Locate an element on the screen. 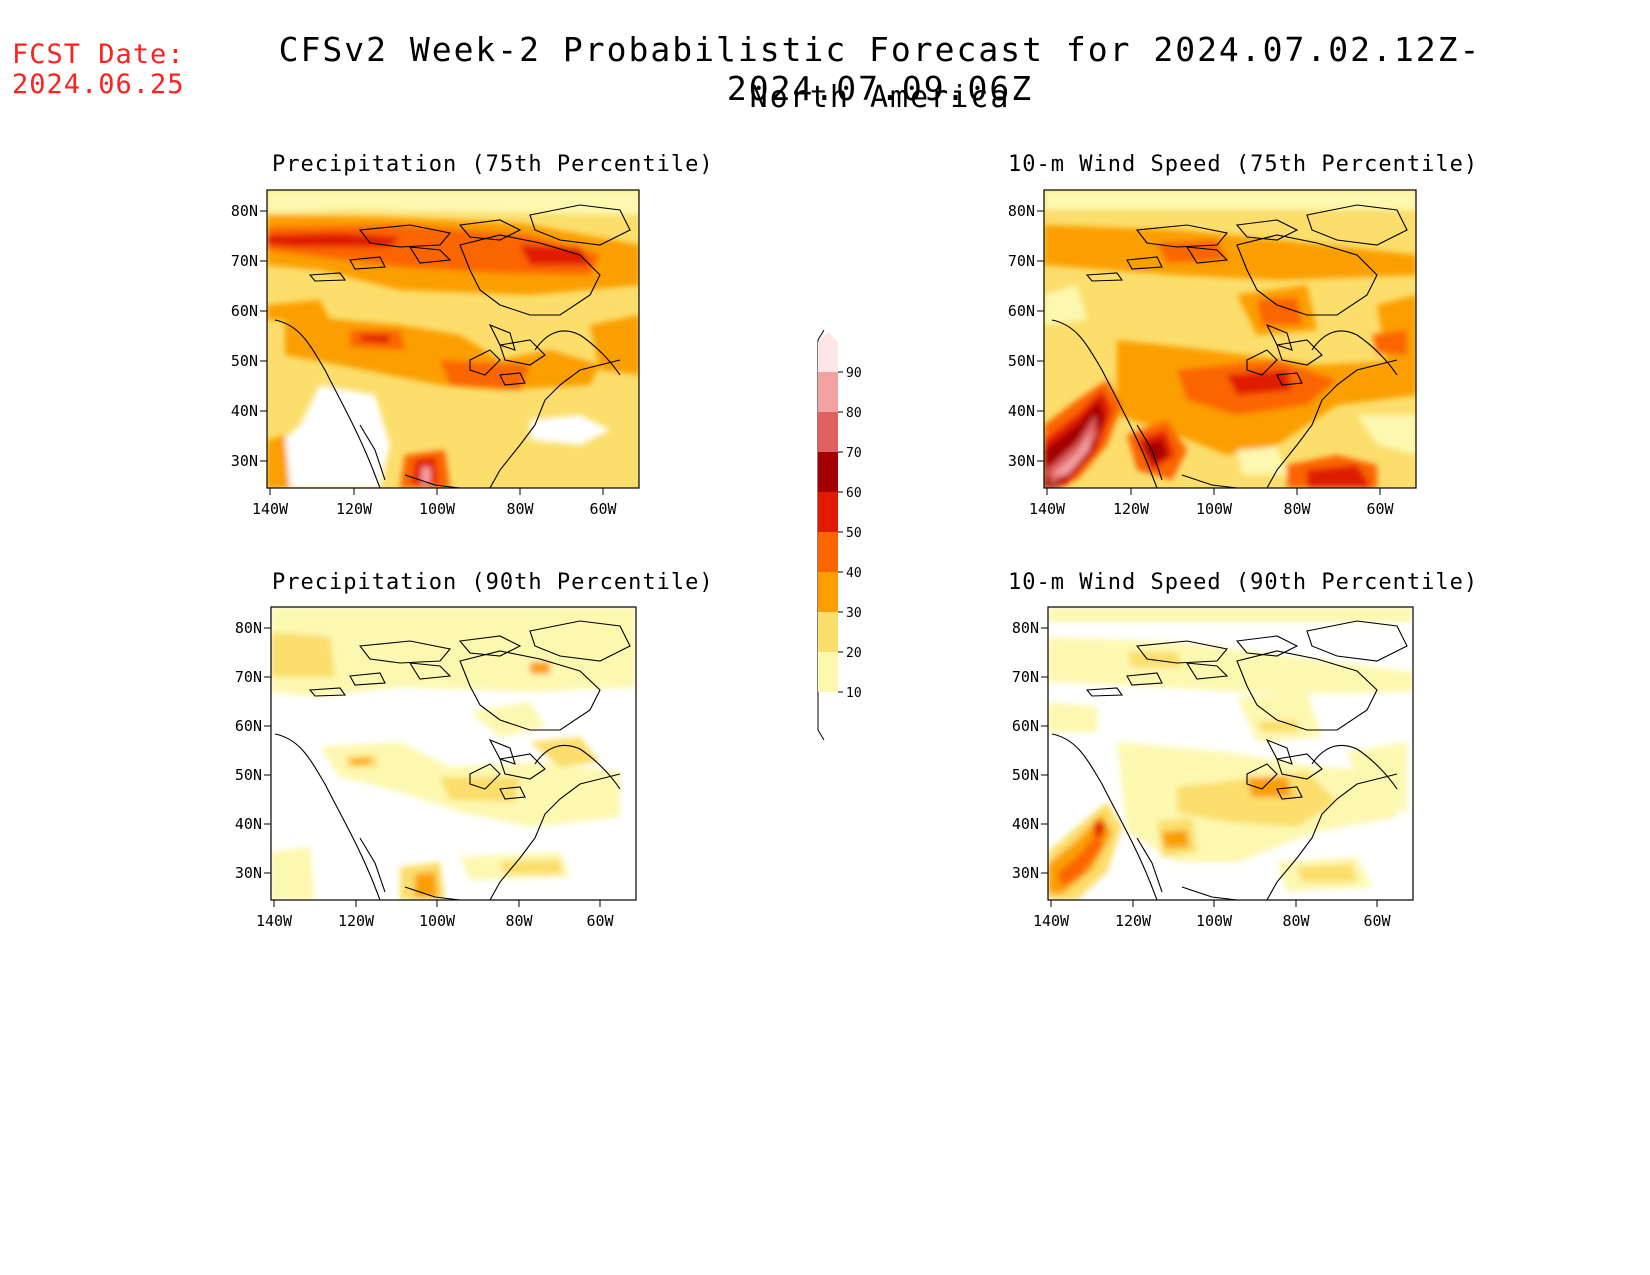 The image size is (1650, 1275). region-subtitle: North America is located at coordinates (880, 97).